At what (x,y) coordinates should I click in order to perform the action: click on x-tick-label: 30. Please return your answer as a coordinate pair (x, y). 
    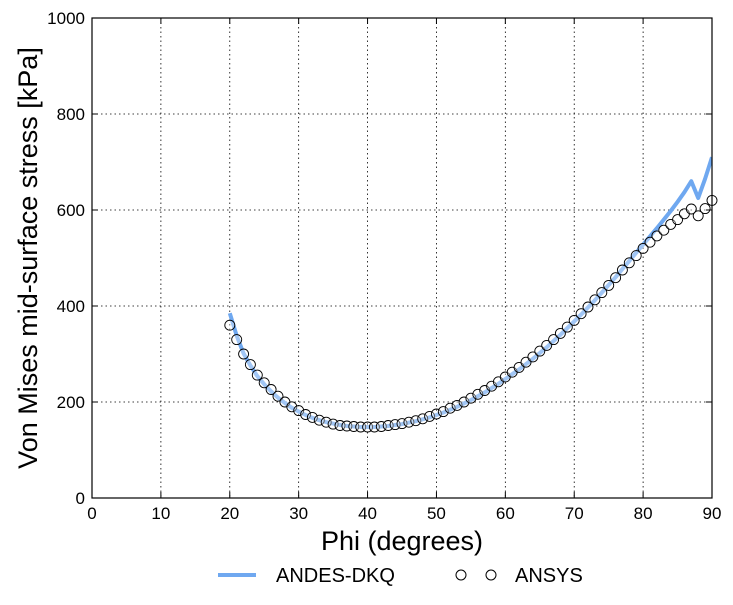
    Looking at the image, I should click on (298, 513).